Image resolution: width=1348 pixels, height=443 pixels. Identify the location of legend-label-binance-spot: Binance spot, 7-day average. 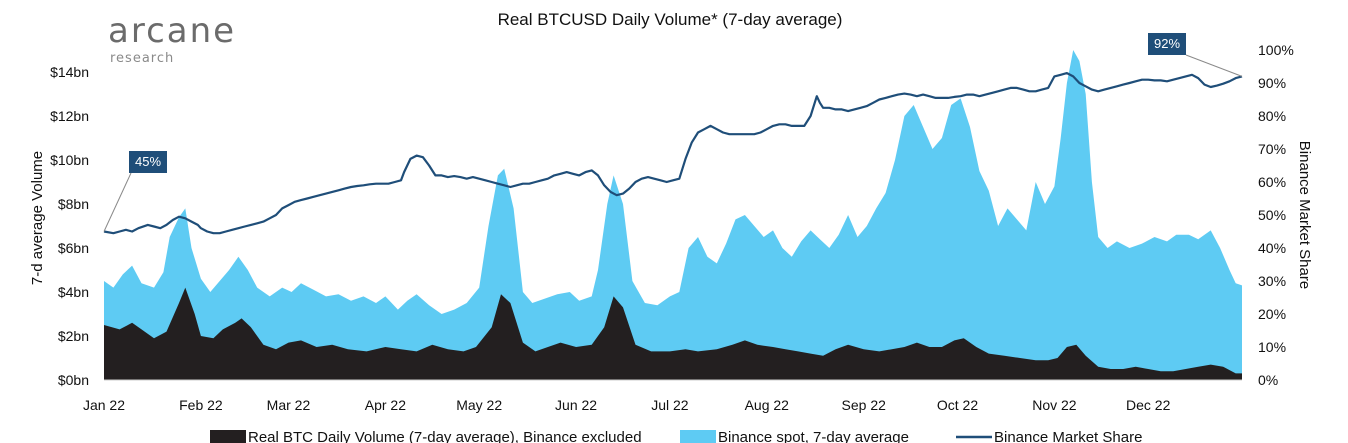
(813, 436).